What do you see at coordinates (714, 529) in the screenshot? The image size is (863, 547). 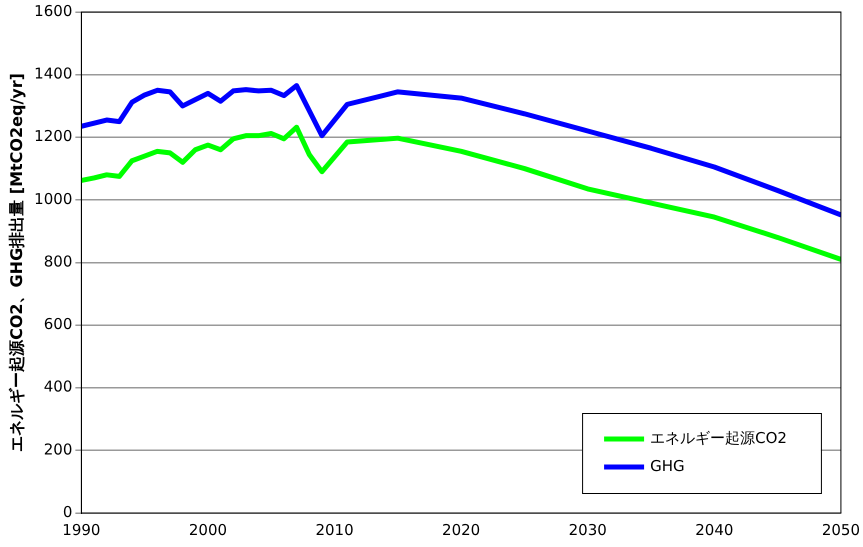 I see `x-tick-label: 2040` at bounding box center [714, 529].